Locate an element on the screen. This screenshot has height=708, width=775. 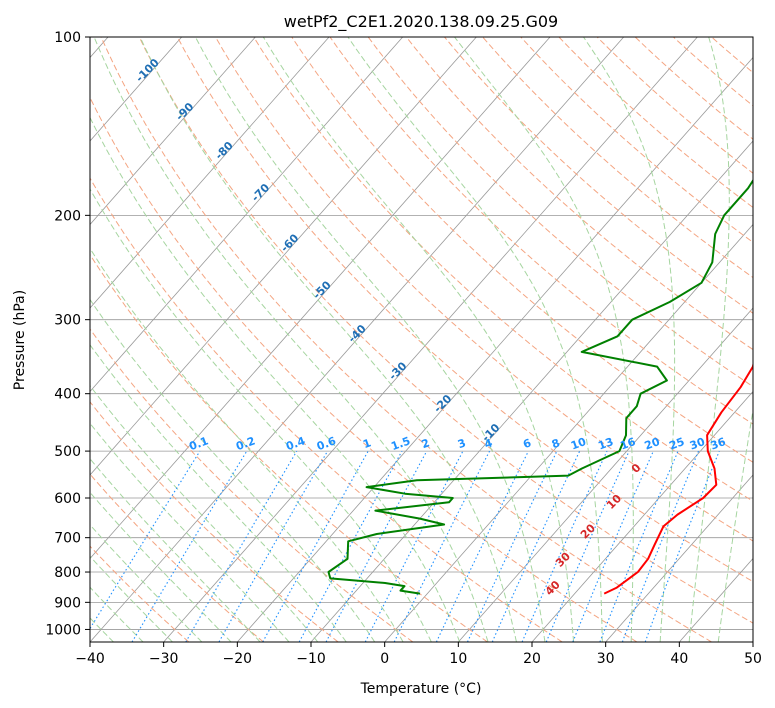
y-axis-ticks: 100 200 300 400 500 600 700 800 900 1000 is located at coordinates (67, 334).